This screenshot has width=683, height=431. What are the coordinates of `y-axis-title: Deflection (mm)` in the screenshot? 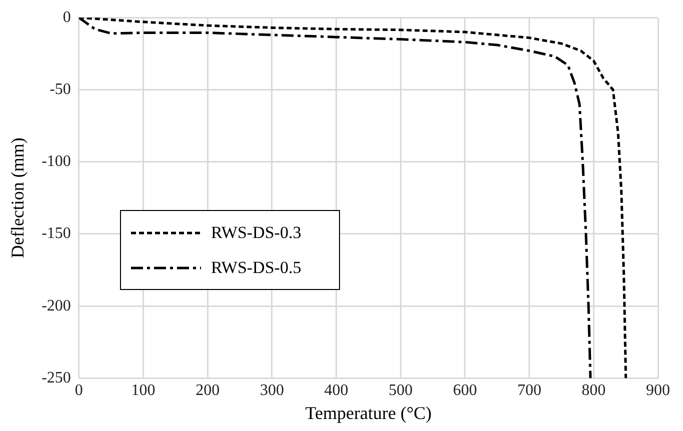 It's located at (18, 198).